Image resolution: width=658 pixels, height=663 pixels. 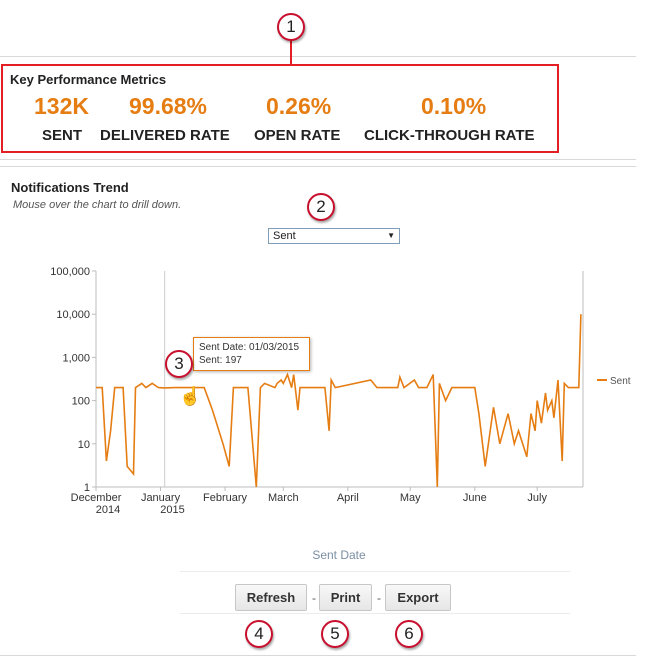 I want to click on x-tick-label: March, so click(x=283, y=498).